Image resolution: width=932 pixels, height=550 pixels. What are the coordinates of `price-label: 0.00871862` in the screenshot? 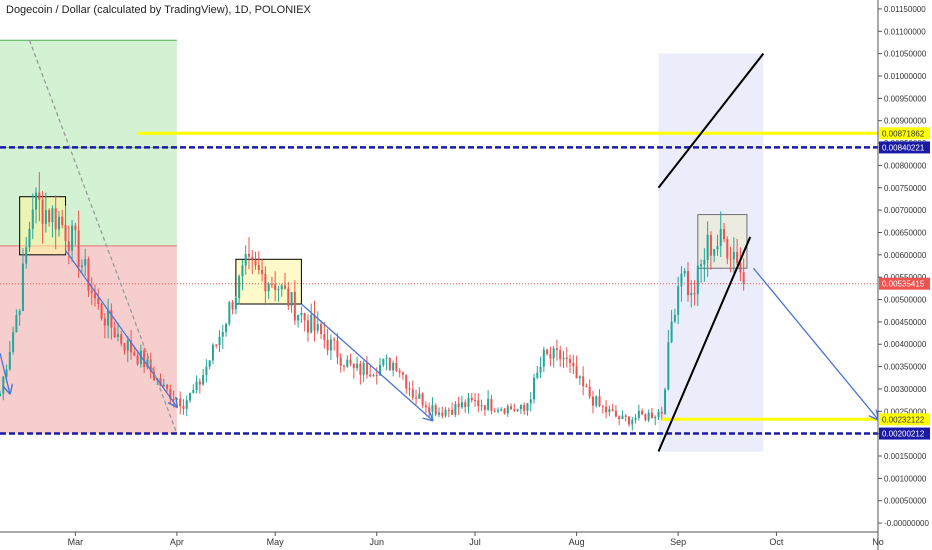 It's located at (903, 133).